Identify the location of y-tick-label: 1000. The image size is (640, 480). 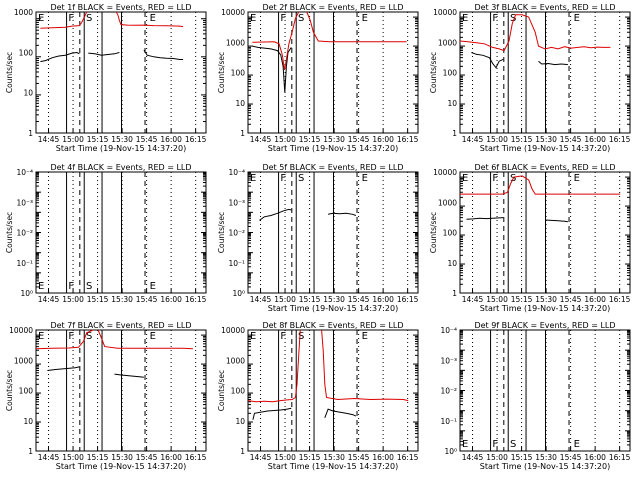
(235, 360).